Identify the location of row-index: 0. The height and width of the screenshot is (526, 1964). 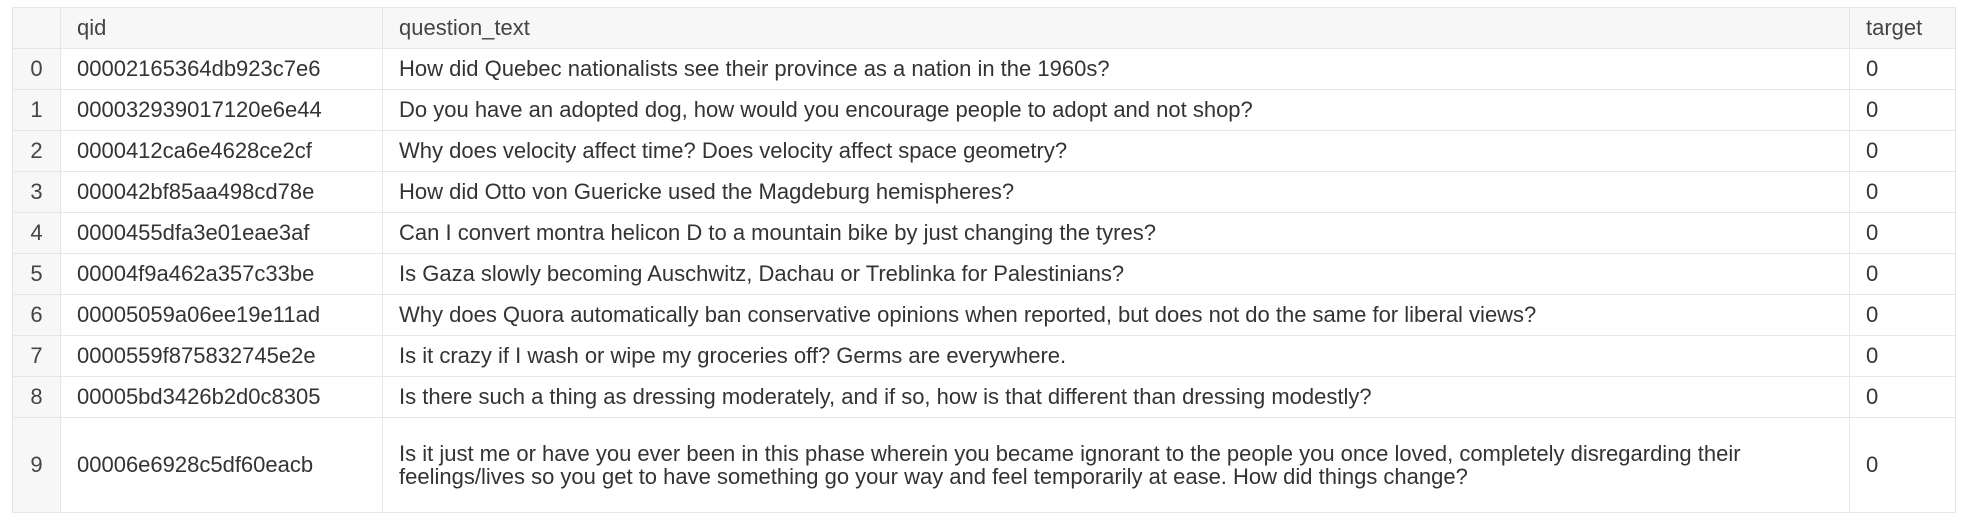
(36, 69).